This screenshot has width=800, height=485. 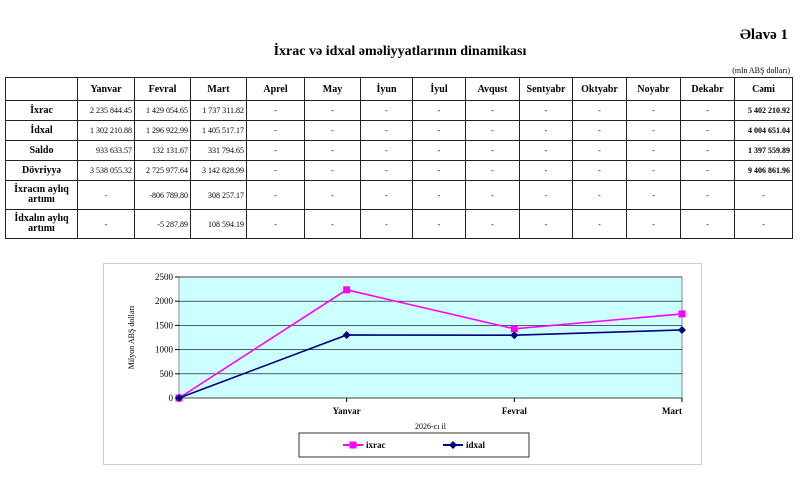 I want to click on legend-label: idxal, so click(x=476, y=445).